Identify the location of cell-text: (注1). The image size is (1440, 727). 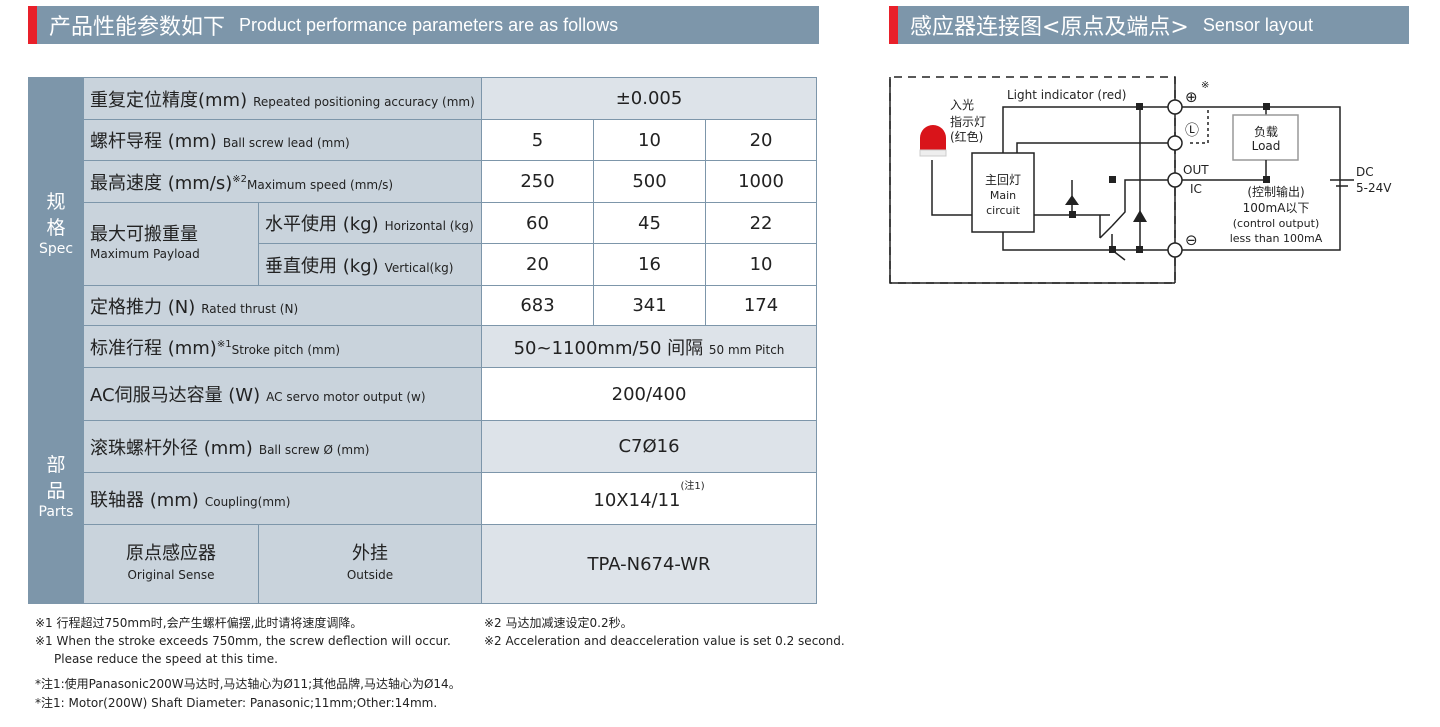
(692, 486).